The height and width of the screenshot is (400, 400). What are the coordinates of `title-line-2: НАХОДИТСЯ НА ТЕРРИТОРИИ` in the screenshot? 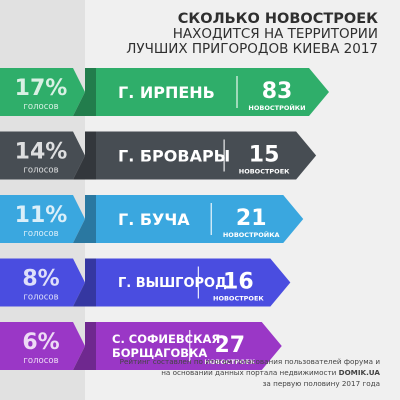 It's located at (275, 34).